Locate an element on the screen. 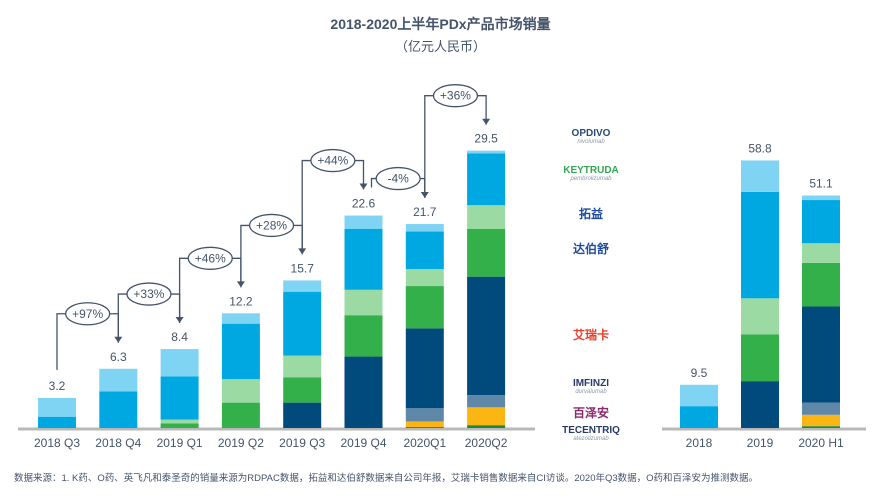 The height and width of the screenshot is (500, 881). legend-item-3: 达伯舒 is located at coordinates (591, 248).